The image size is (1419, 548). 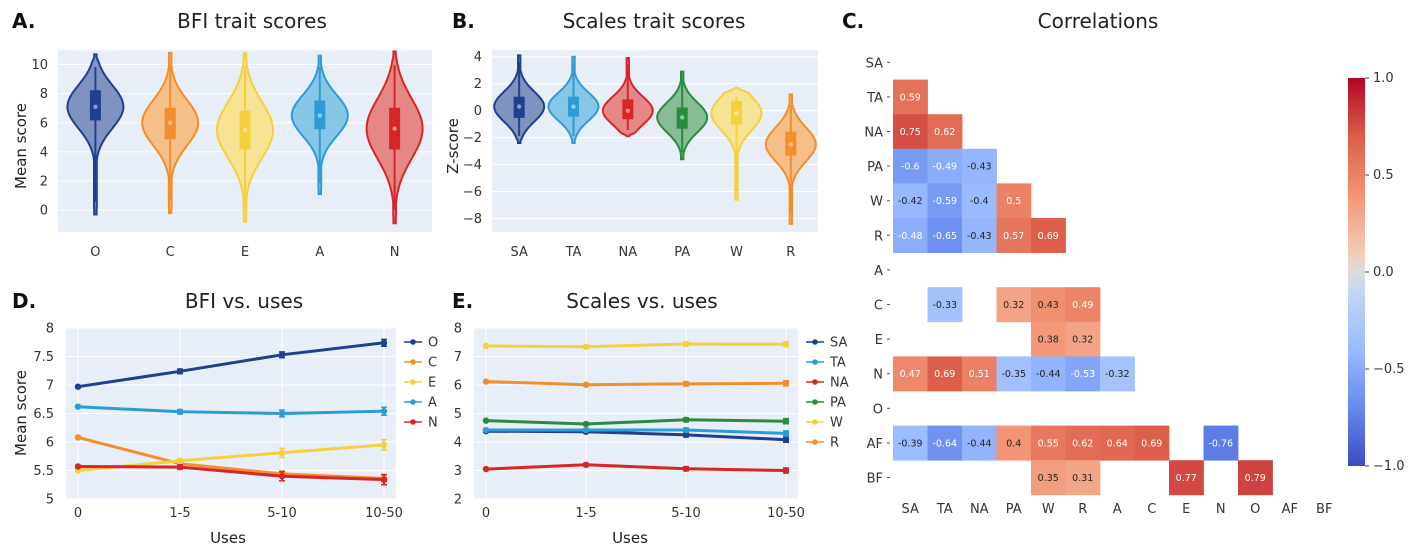 What do you see at coordinates (44, 211) in the screenshot?
I see `y-tick-label: 0` at bounding box center [44, 211].